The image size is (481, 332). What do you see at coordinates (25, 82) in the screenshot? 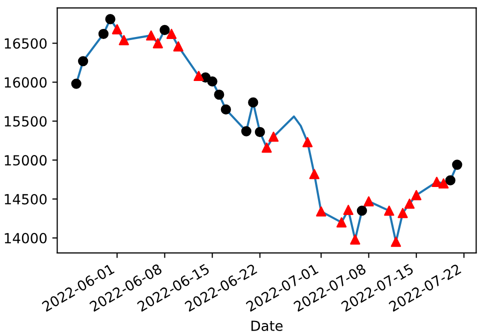
I see `y-tick-label: 16000` at bounding box center [25, 82].